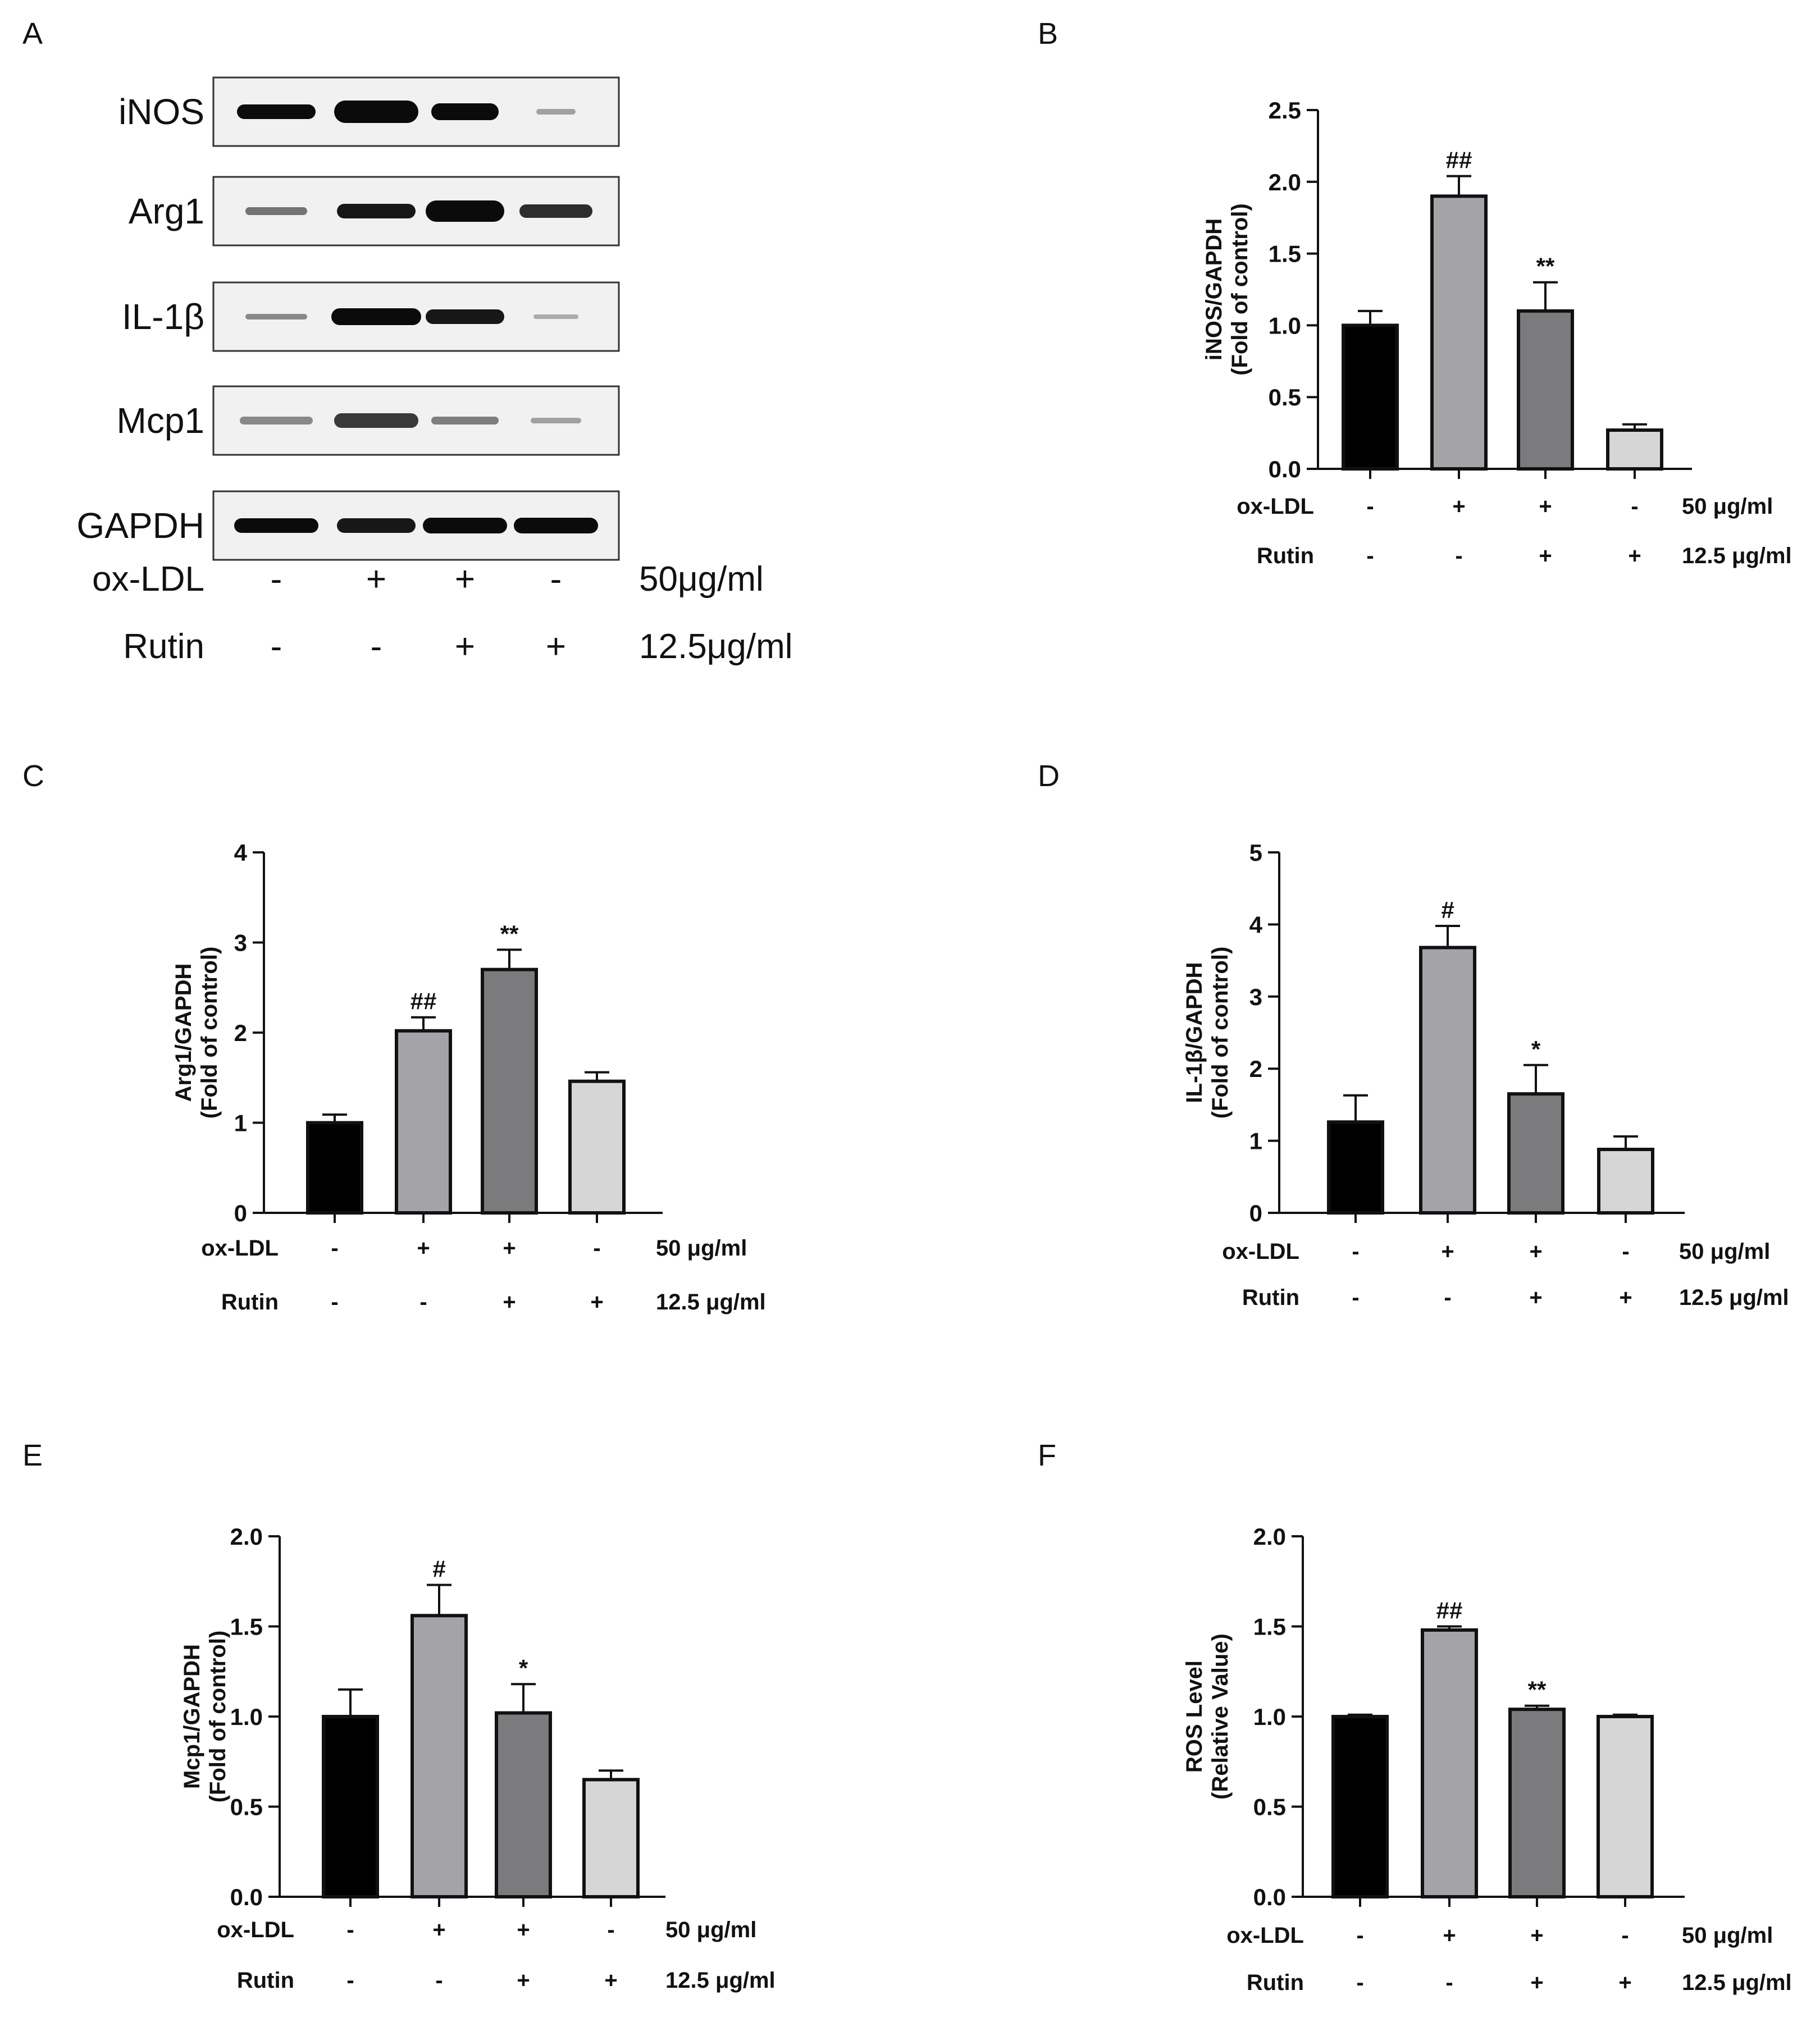 This screenshot has height=2022, width=1820. Describe the element at coordinates (196, 1033) in the screenshot. I see `y-axis-label: Arg1/GAPDH (Fold of control)` at that location.